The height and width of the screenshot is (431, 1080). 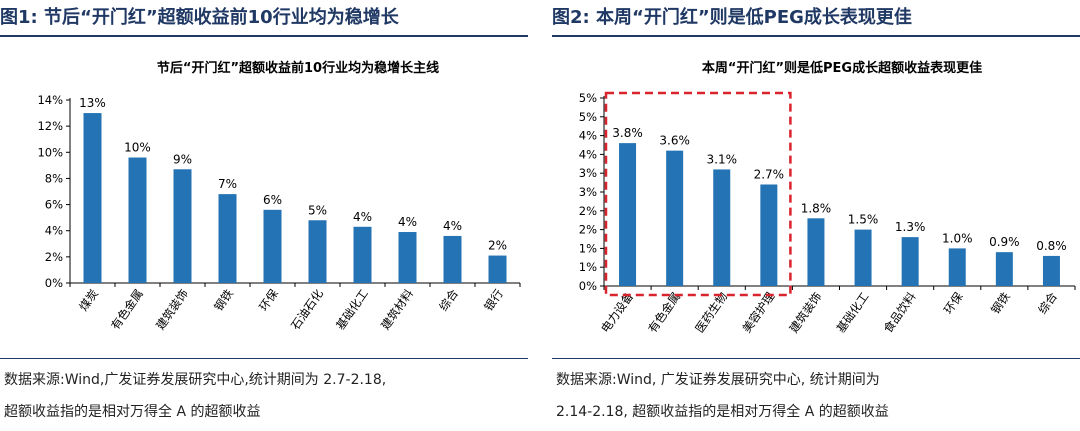 I want to click on category-label: 煤炭, so click(x=88, y=300).